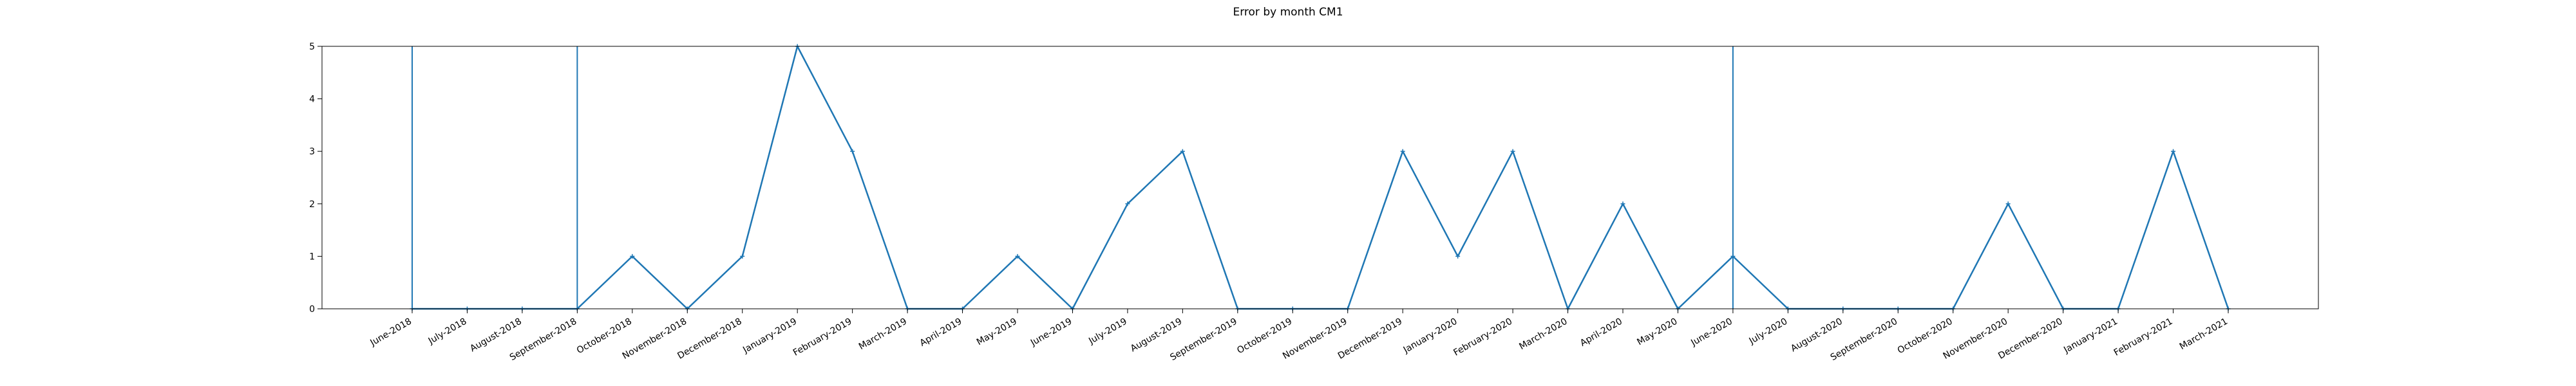  What do you see at coordinates (883, 335) in the screenshot?
I see `x-tick-label-march-2019: March-2019` at bounding box center [883, 335].